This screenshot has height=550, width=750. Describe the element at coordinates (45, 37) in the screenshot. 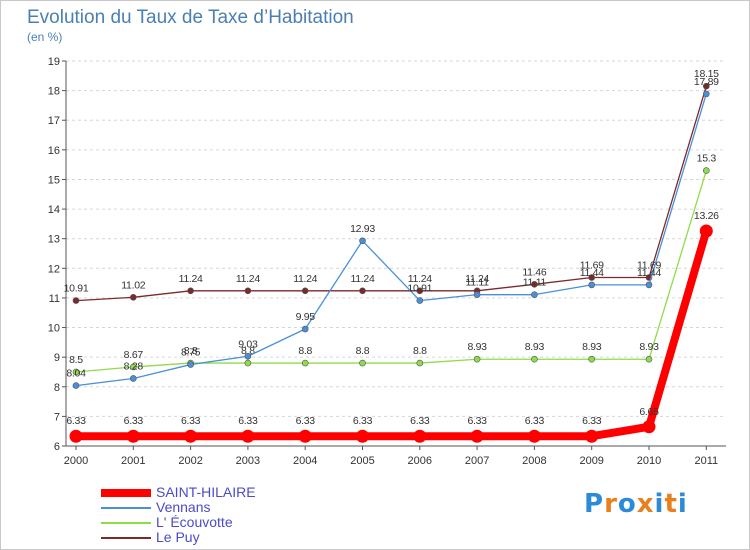

I see `chart-subtitle: (en %)` at that location.